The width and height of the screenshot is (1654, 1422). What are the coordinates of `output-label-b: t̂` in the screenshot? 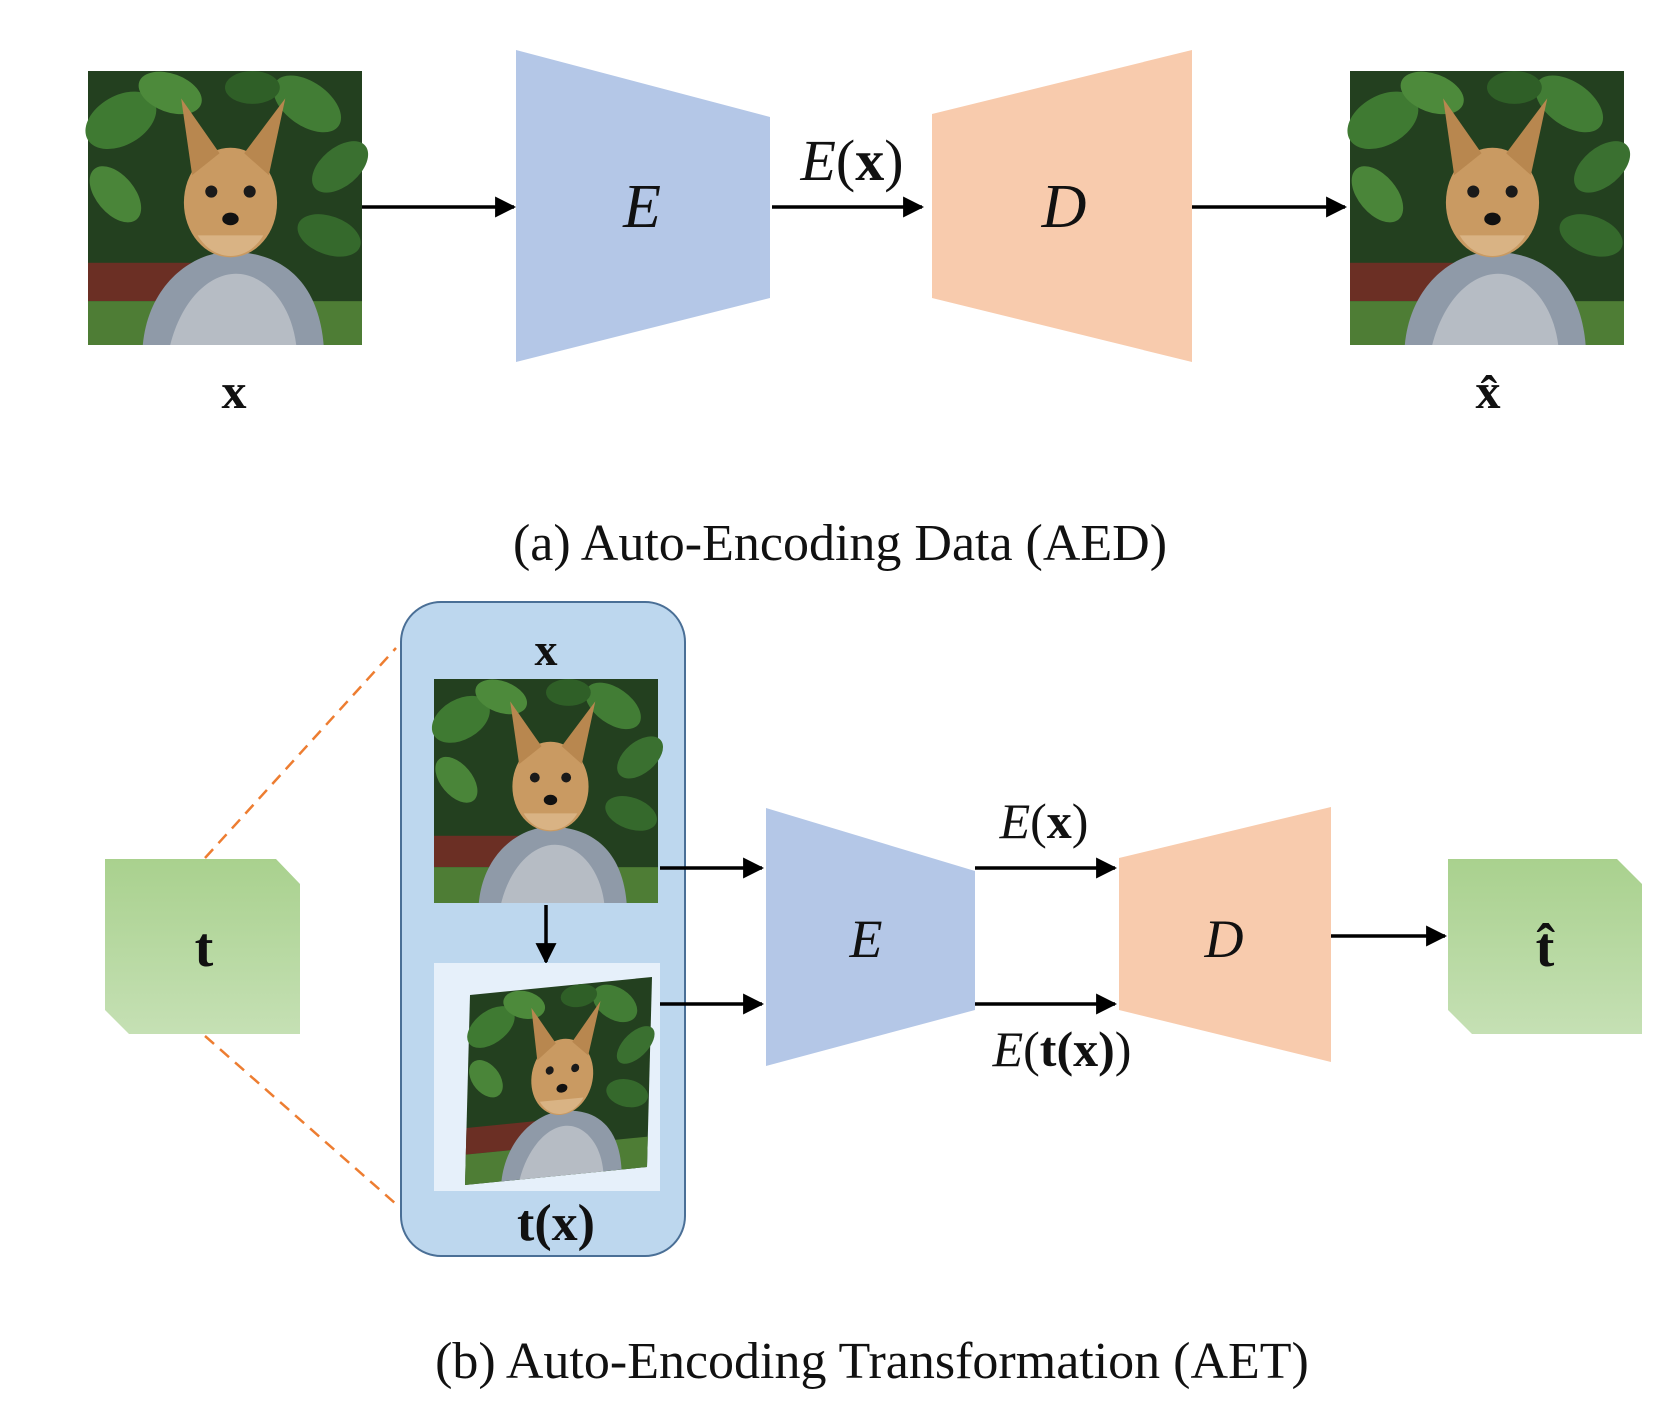 It's located at (1545, 948).